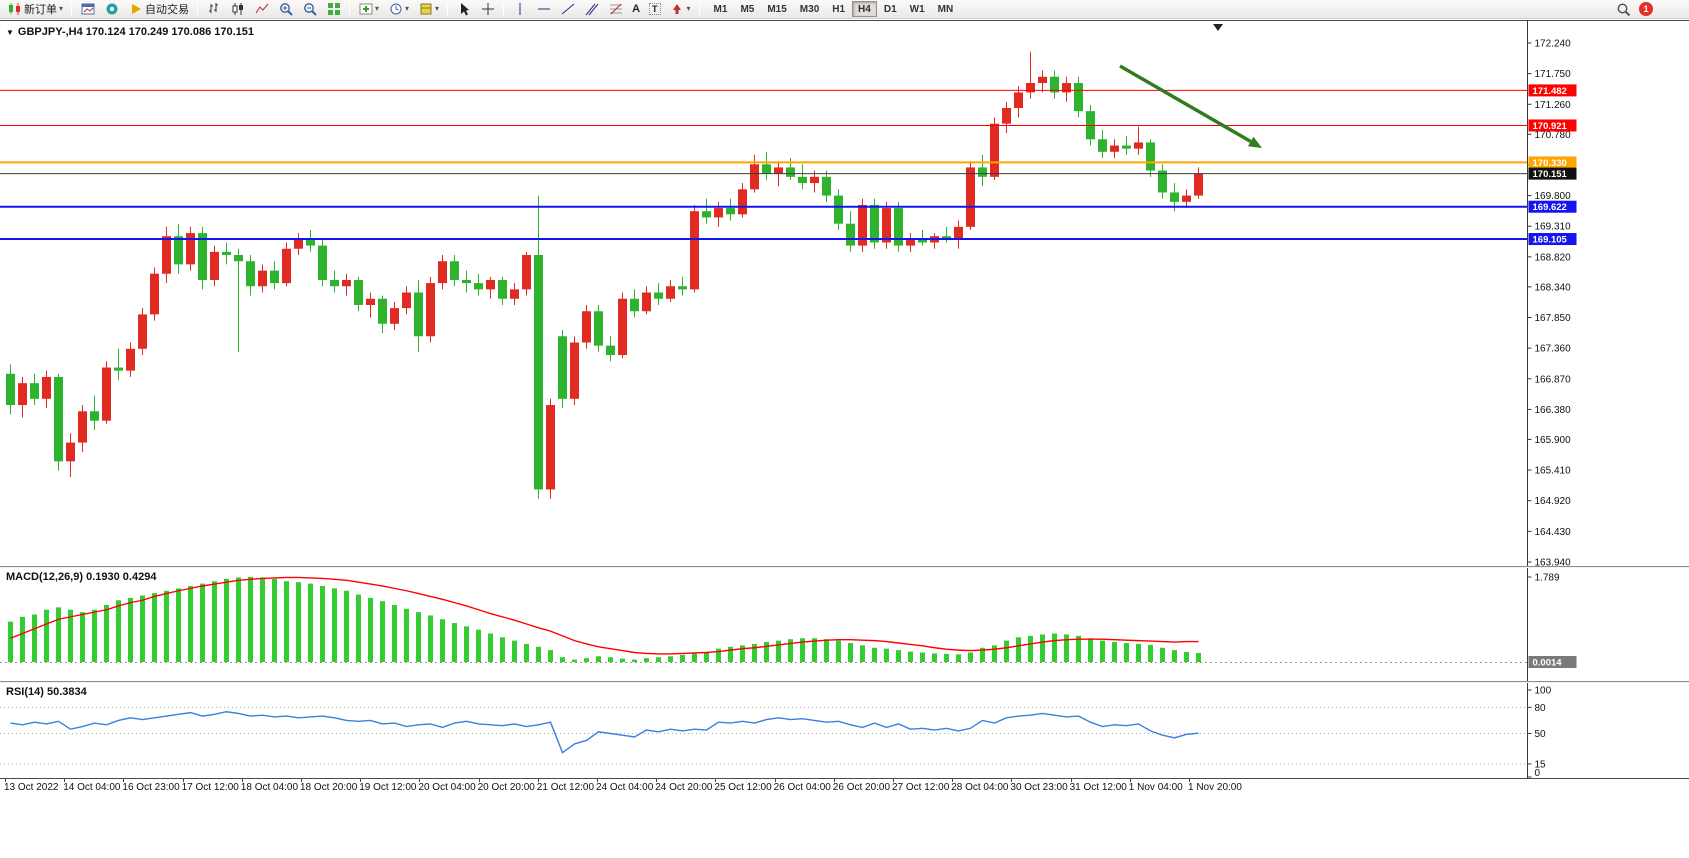 The width and height of the screenshot is (1689, 858). What do you see at coordinates (519, 9) in the screenshot?
I see `vertical-line-button` at bounding box center [519, 9].